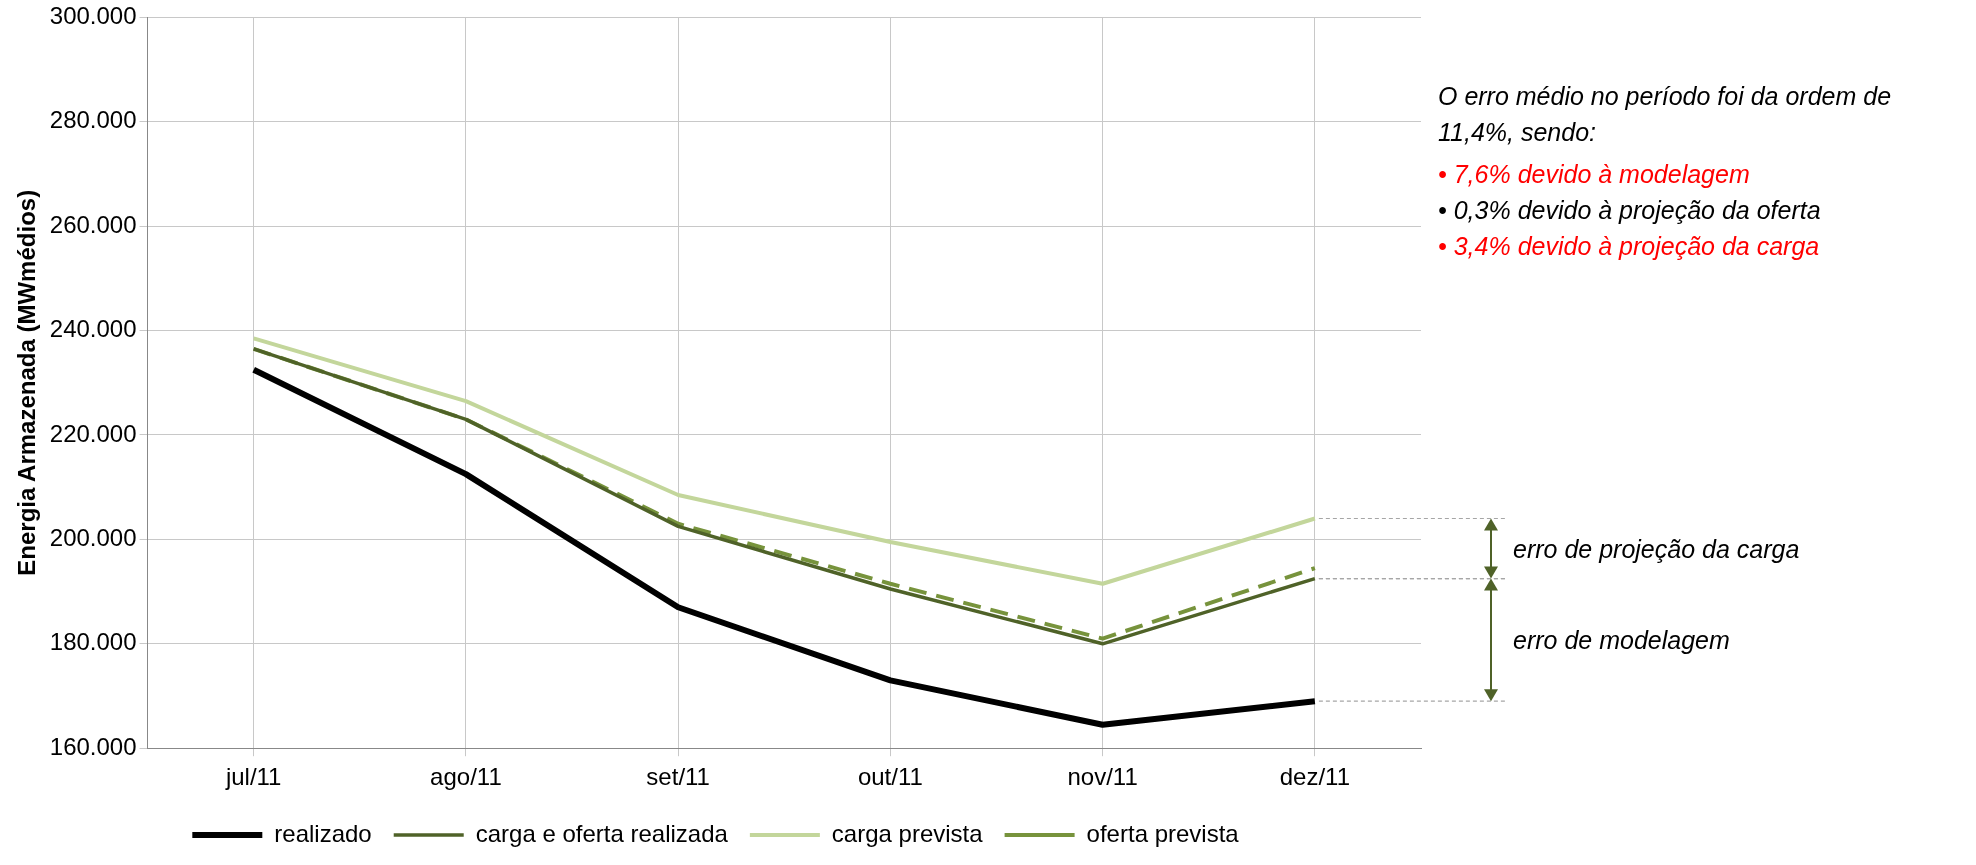 Image resolution: width=1976 pixels, height=865 pixels. What do you see at coordinates (93, 329) in the screenshot?
I see `y-tick-label: 240.000` at bounding box center [93, 329].